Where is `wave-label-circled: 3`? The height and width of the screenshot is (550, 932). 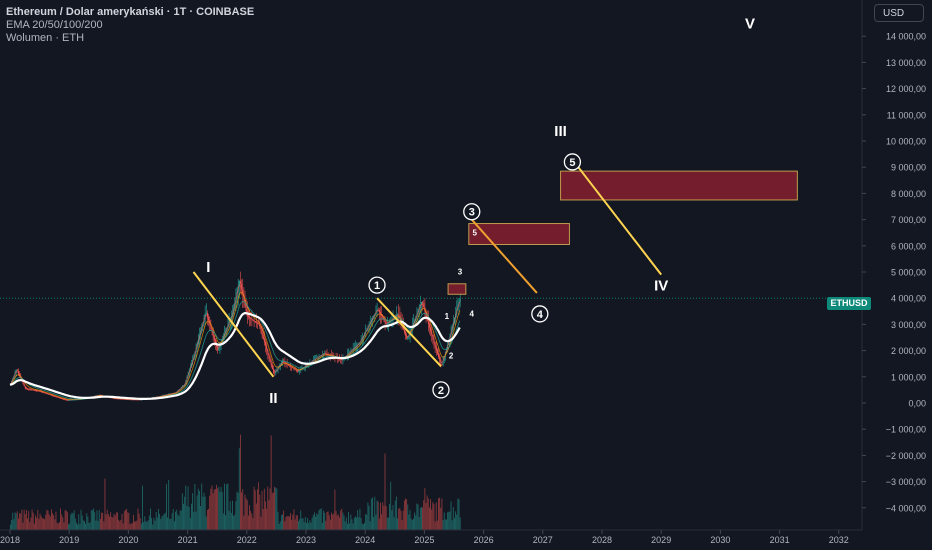 wave-label-circled: 3 is located at coordinates (472, 213).